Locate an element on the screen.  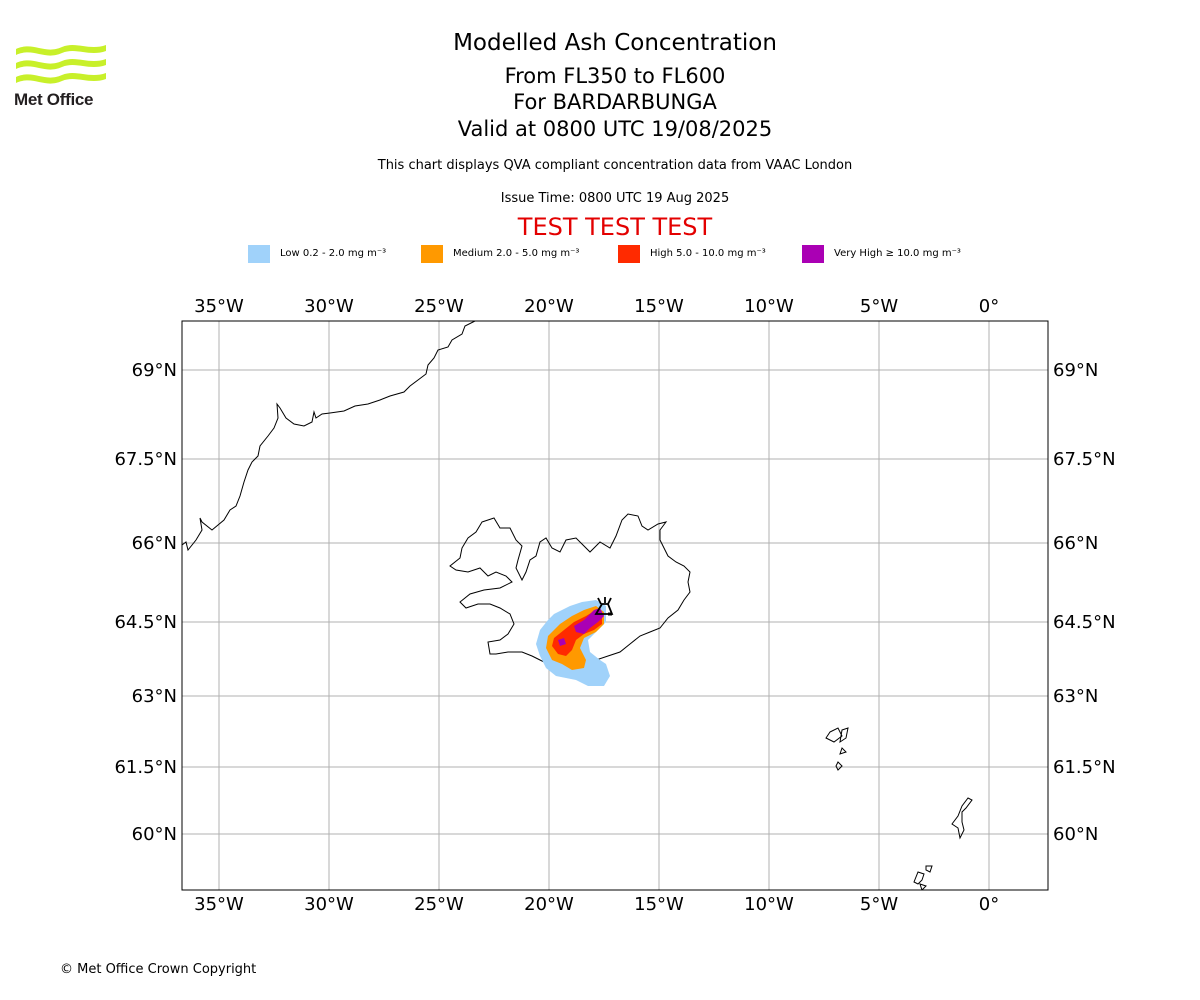
lat-labels-left: 69°N 67.5°N 66°N 64.5°N 63°N 61.5°N 60°N is located at coordinates (145, 602).